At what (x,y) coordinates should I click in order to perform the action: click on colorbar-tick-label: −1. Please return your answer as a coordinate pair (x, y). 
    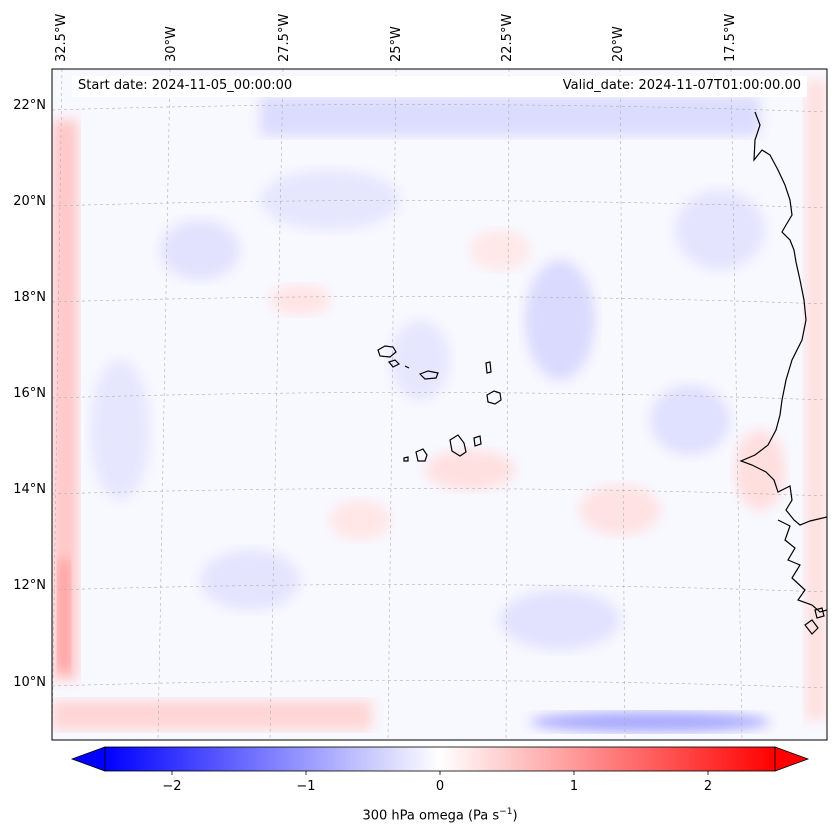
    Looking at the image, I should click on (306, 786).